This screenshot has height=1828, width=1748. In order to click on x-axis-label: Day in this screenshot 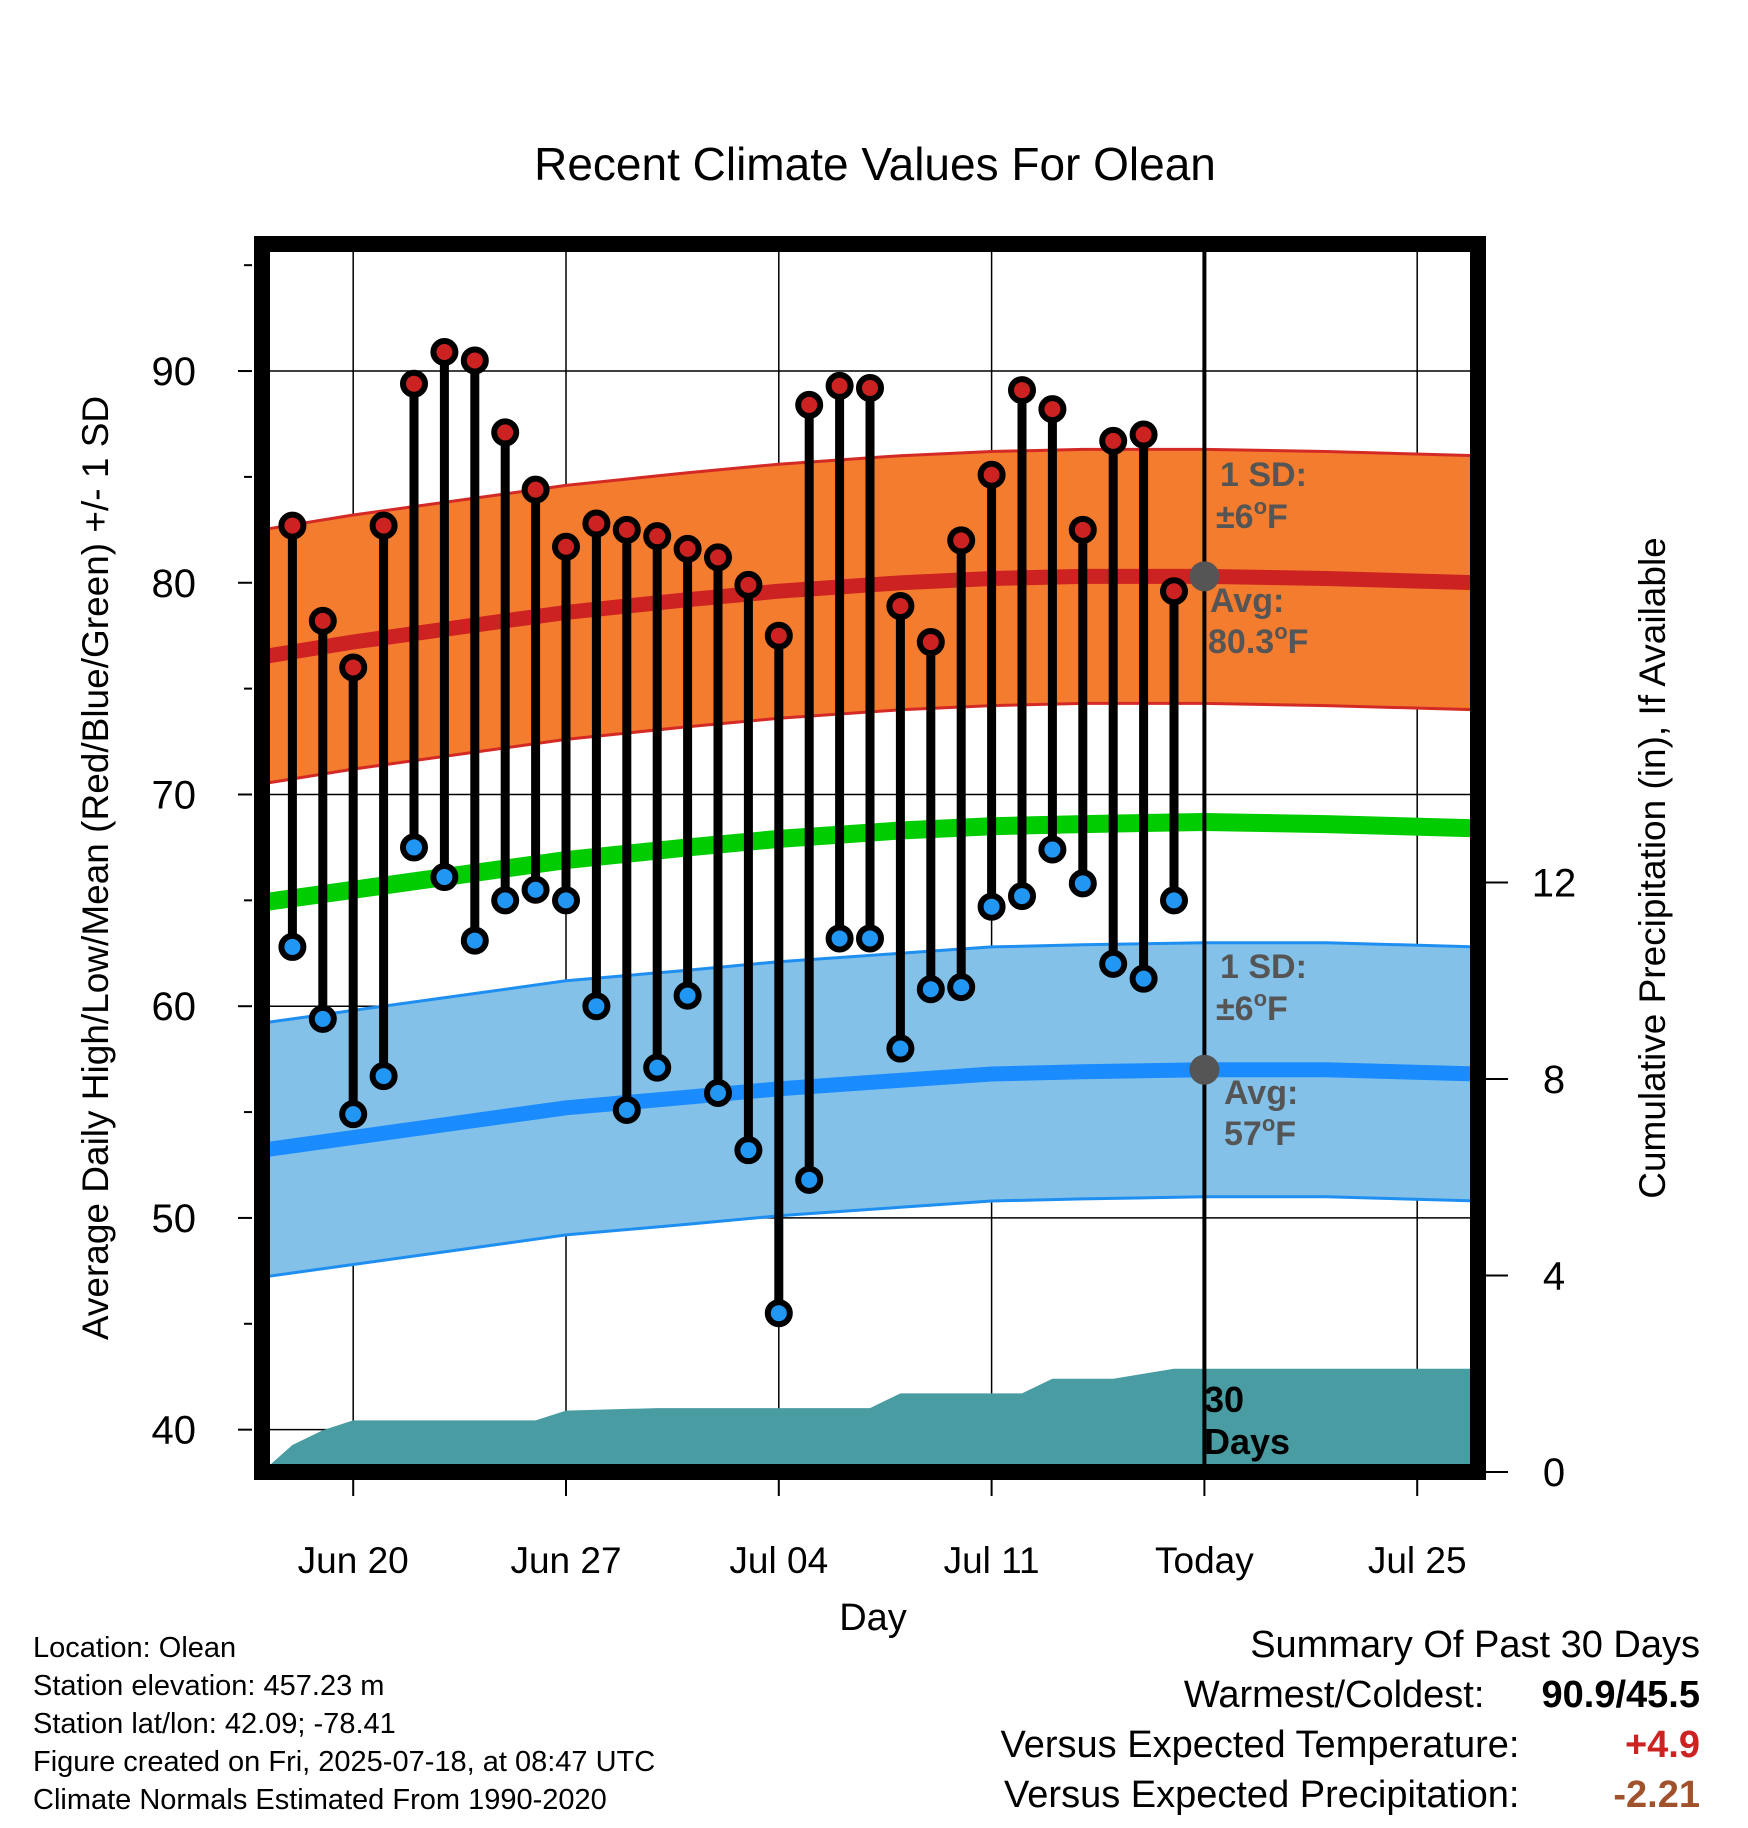, I will do `click(873, 1618)`.